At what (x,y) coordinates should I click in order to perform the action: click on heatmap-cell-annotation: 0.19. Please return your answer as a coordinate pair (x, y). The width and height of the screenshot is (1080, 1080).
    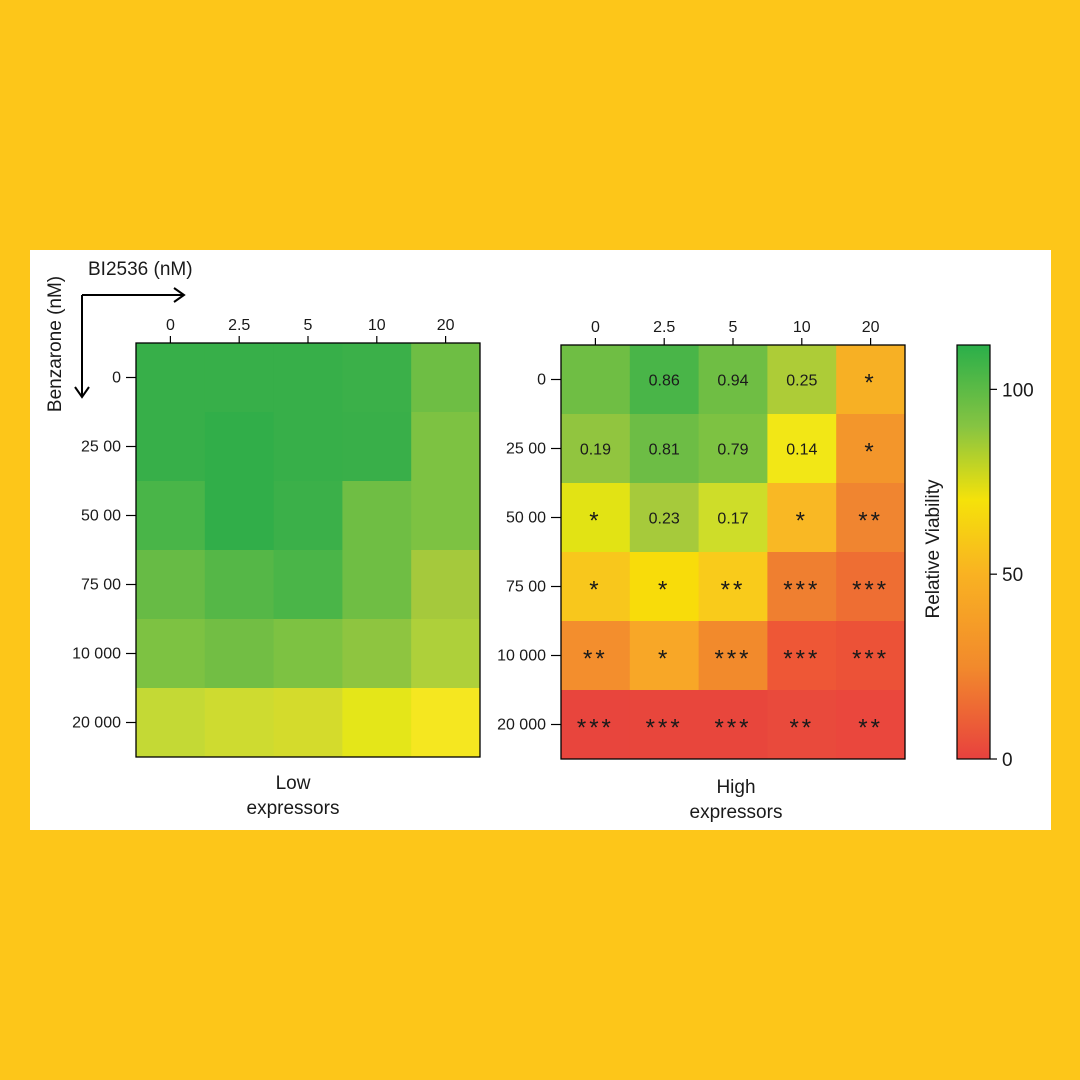
    Looking at the image, I should click on (595, 450).